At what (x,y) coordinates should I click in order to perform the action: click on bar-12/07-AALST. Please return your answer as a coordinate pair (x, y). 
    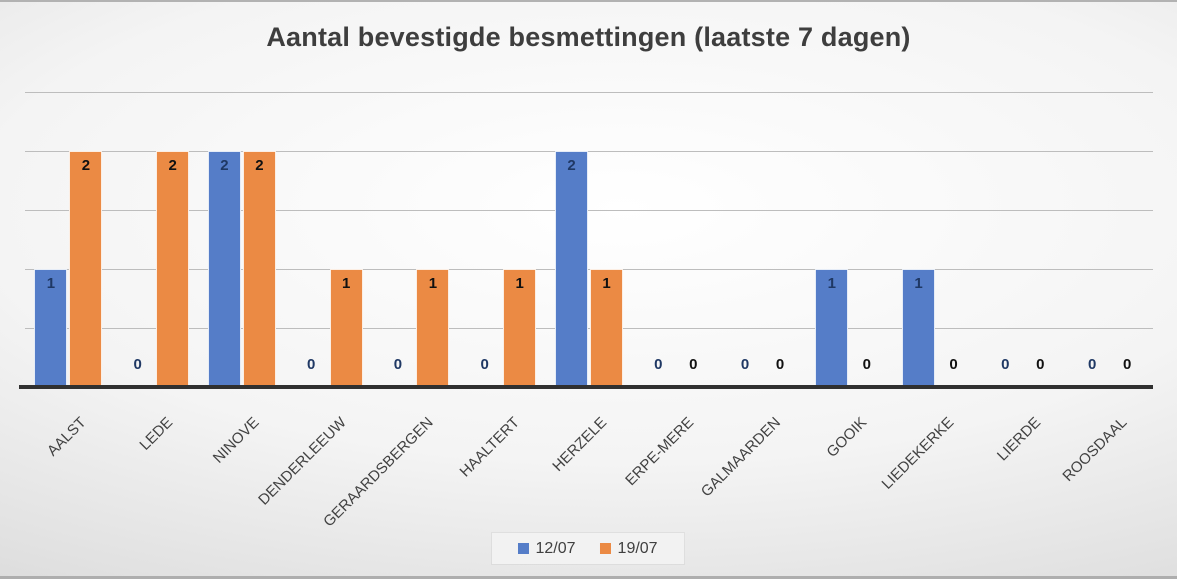
    Looking at the image, I should click on (51, 328).